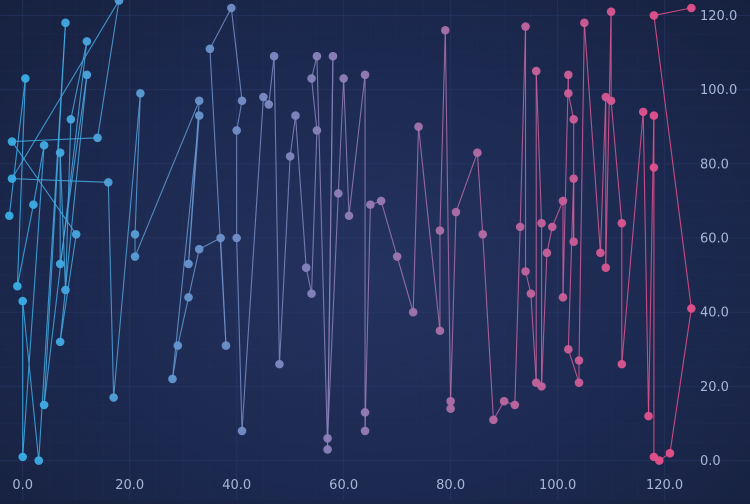 This screenshot has height=504, width=750. Describe the element at coordinates (557, 485) in the screenshot. I see `x-tick-label: 100.0` at that location.